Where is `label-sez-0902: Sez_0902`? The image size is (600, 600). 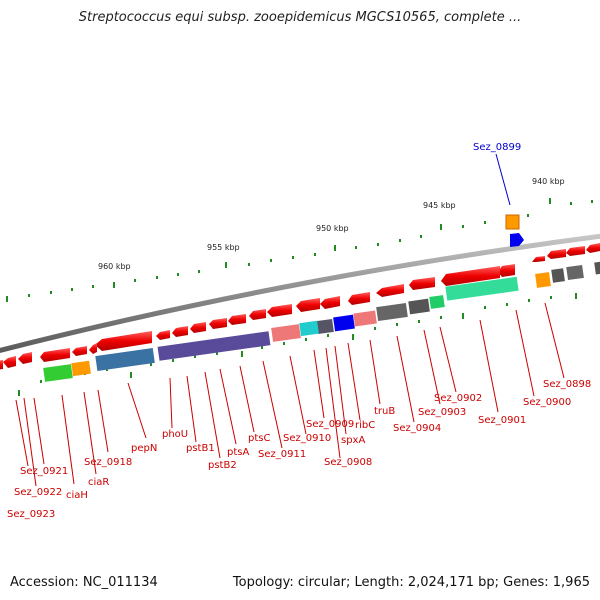 label-sez-0902: Sez_0902 is located at coordinates (458, 398).